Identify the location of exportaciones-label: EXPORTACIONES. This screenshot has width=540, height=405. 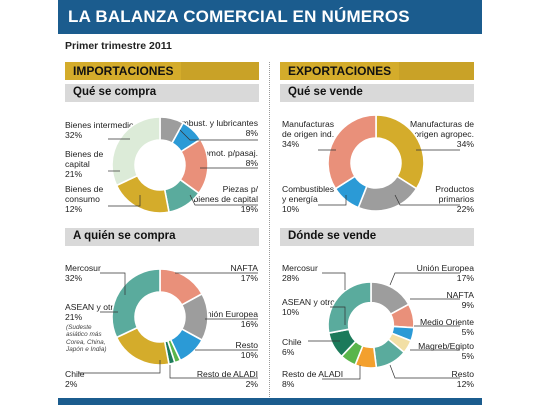
(340, 71).